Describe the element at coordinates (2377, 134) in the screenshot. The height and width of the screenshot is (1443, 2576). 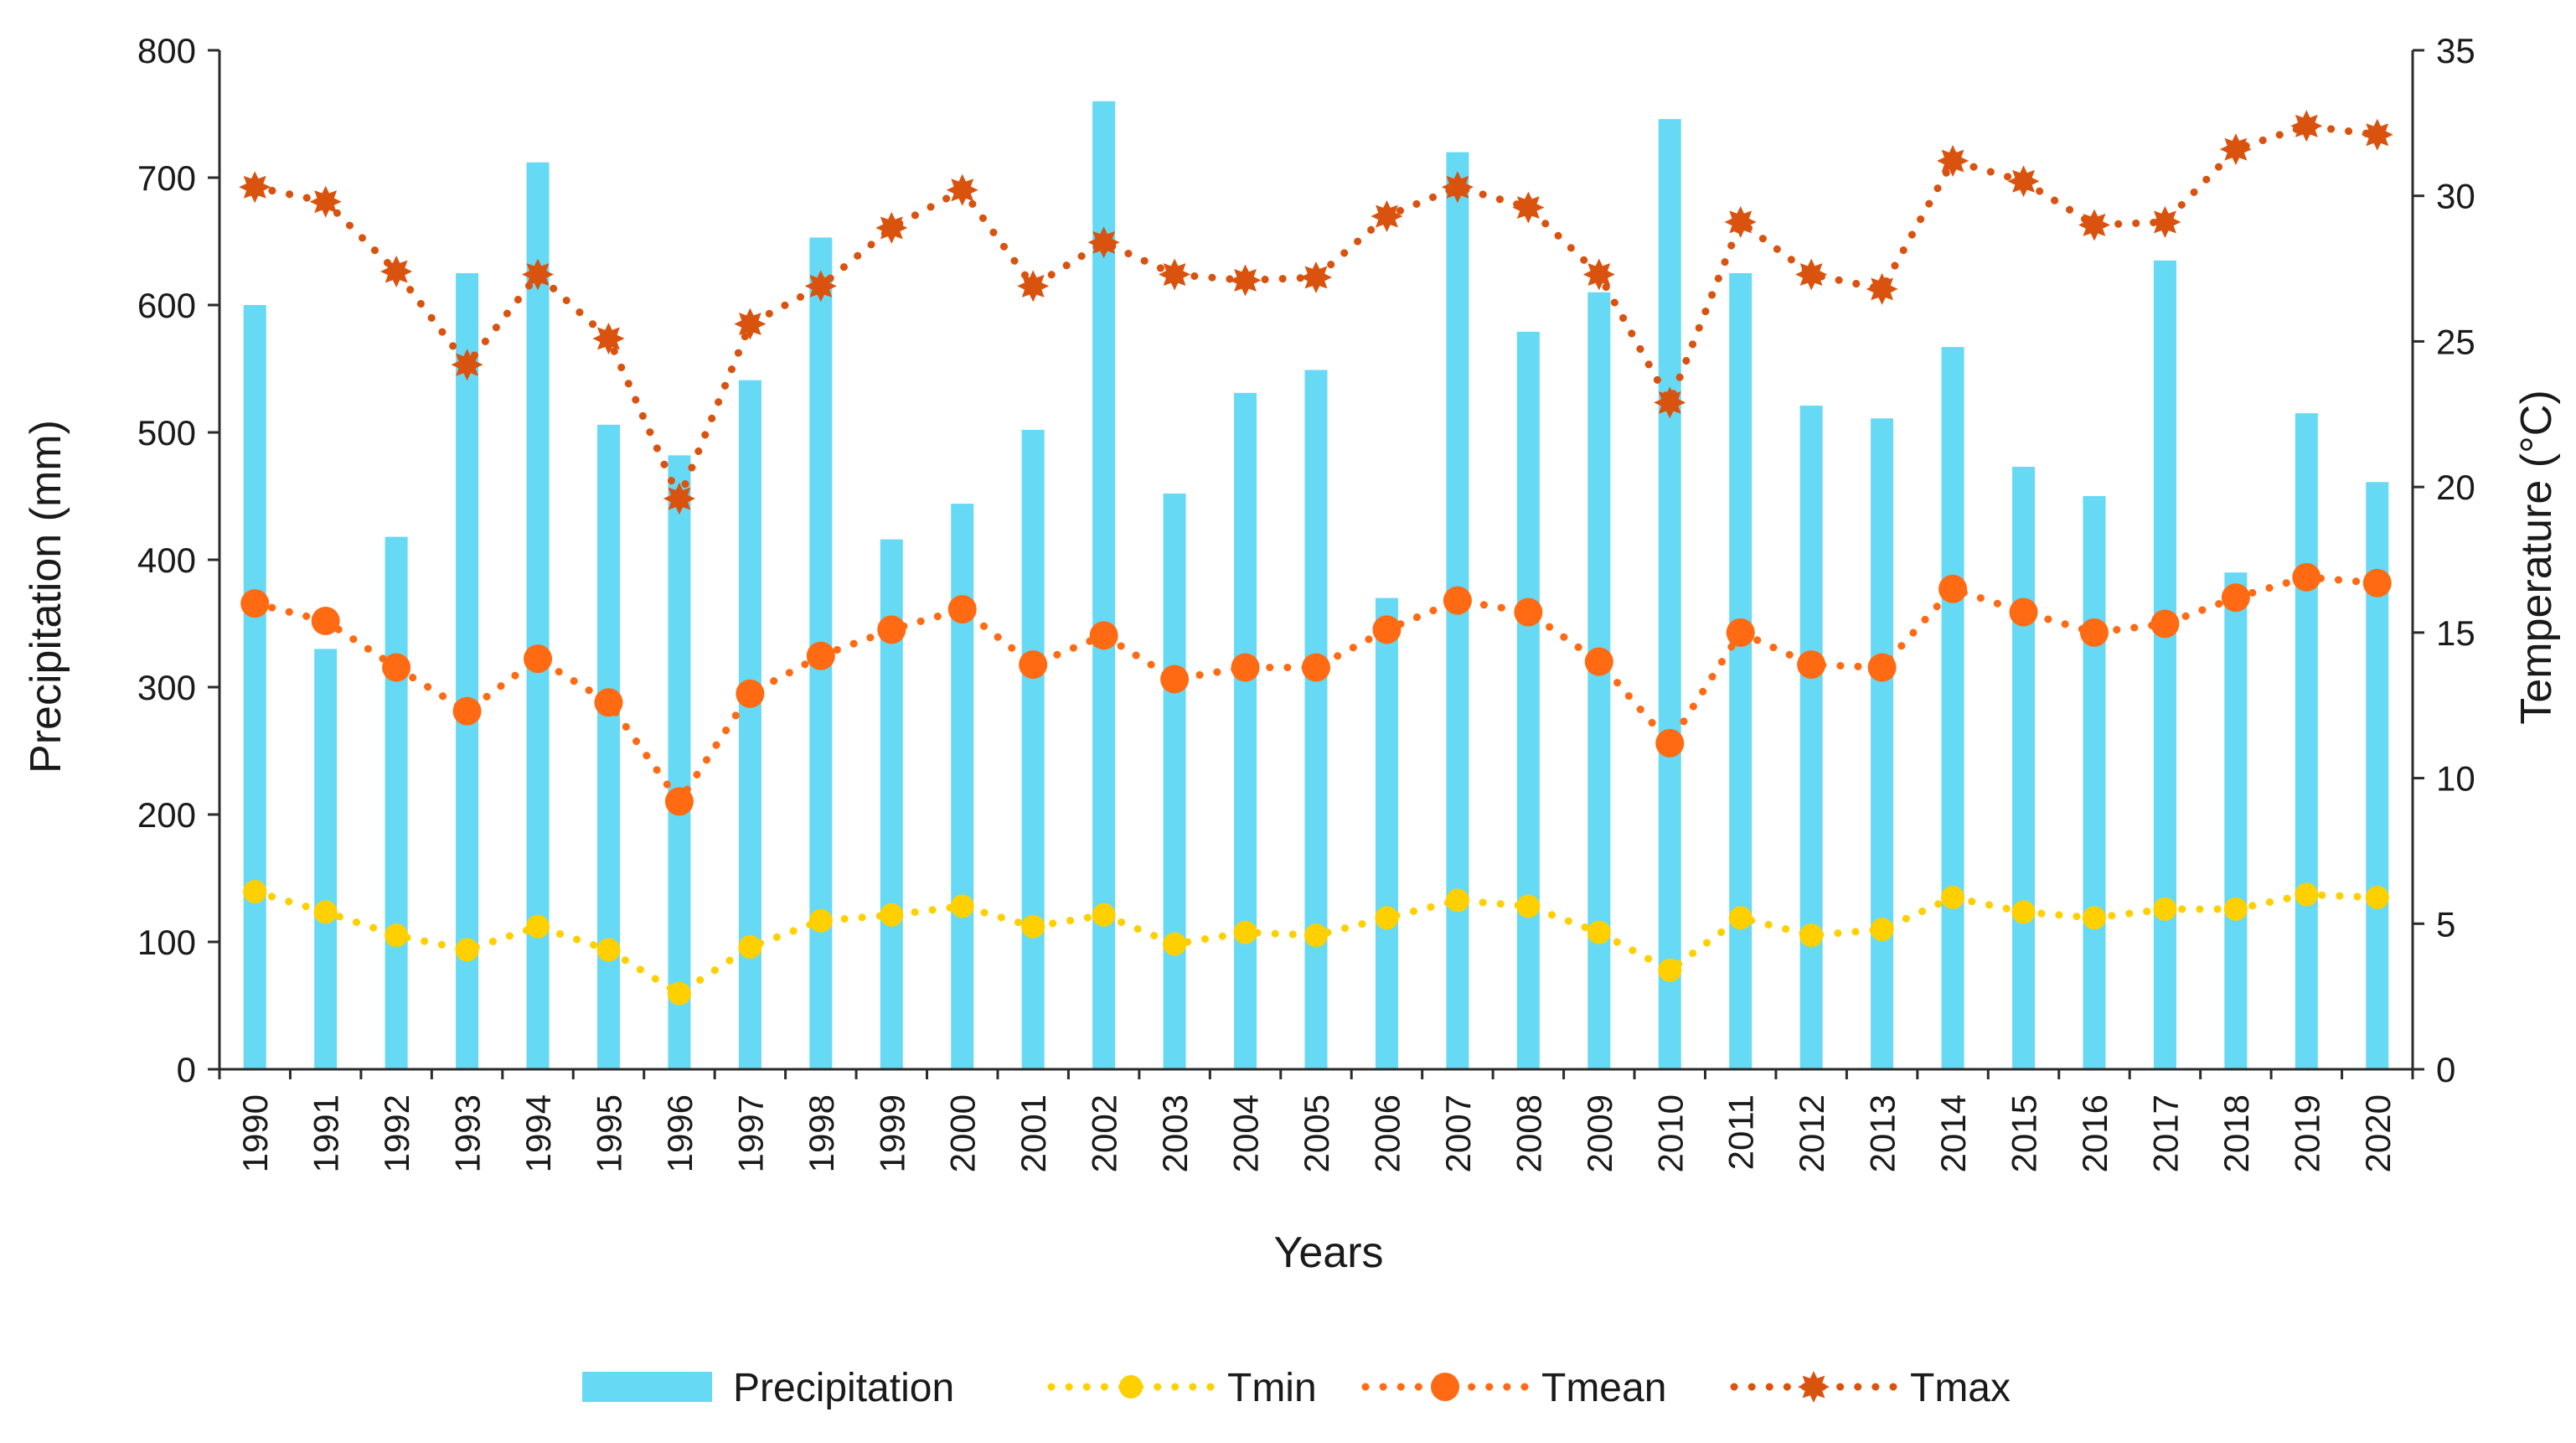
I see `tmax-point-2020` at that location.